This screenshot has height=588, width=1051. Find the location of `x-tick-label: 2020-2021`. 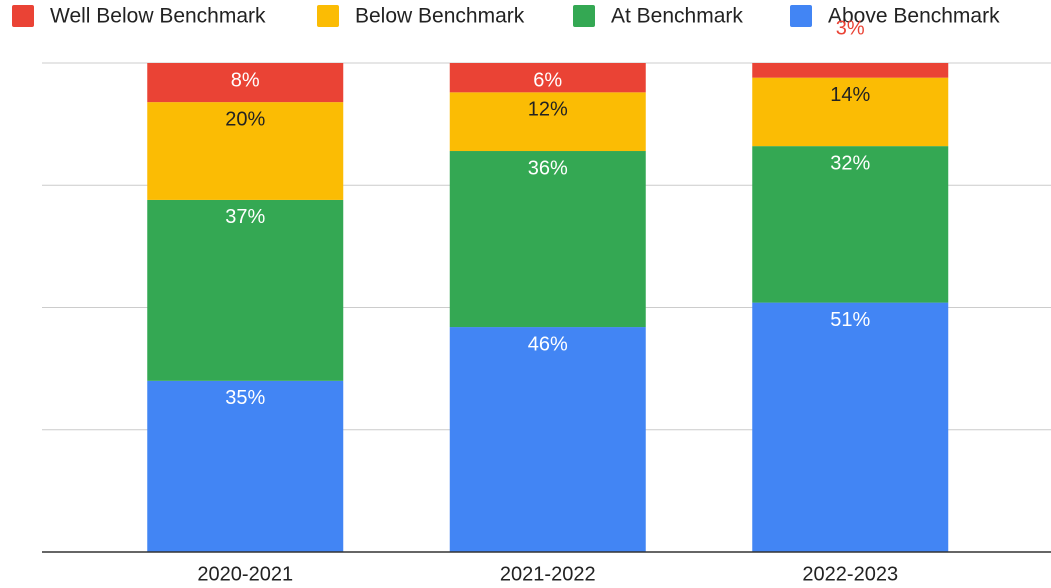

x-tick-label: 2020-2021 is located at coordinates (245, 574).